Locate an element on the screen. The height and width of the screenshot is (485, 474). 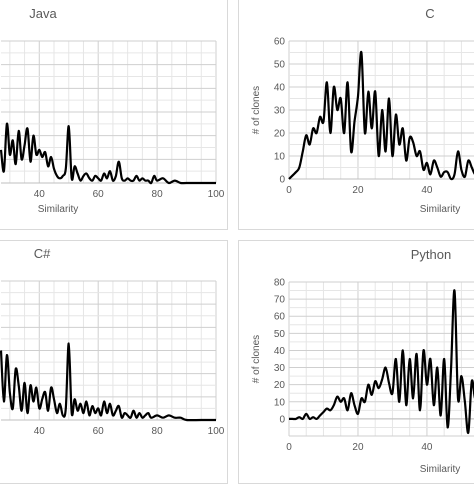
c-chart-title: C is located at coordinates (429, 13).